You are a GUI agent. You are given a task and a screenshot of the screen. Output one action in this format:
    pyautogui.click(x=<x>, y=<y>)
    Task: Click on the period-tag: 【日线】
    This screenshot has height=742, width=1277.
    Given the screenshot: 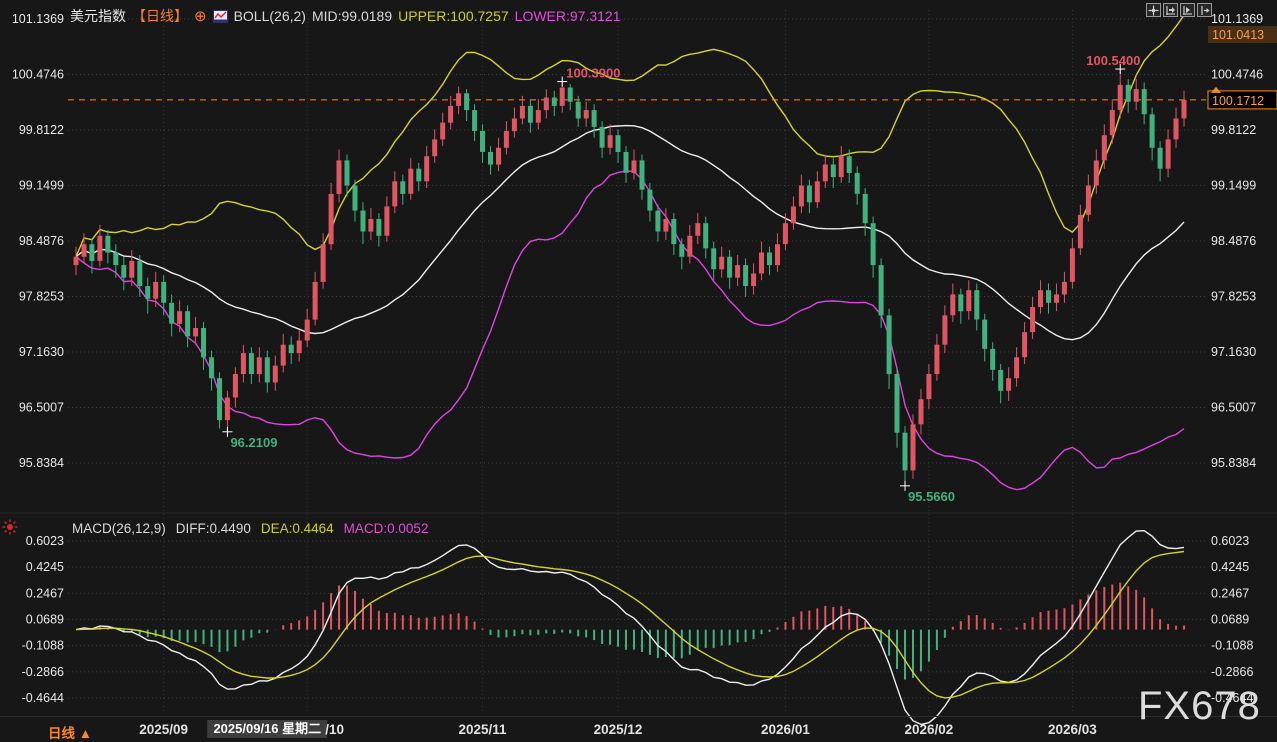 What is the action you would take?
    pyautogui.click(x=160, y=16)
    